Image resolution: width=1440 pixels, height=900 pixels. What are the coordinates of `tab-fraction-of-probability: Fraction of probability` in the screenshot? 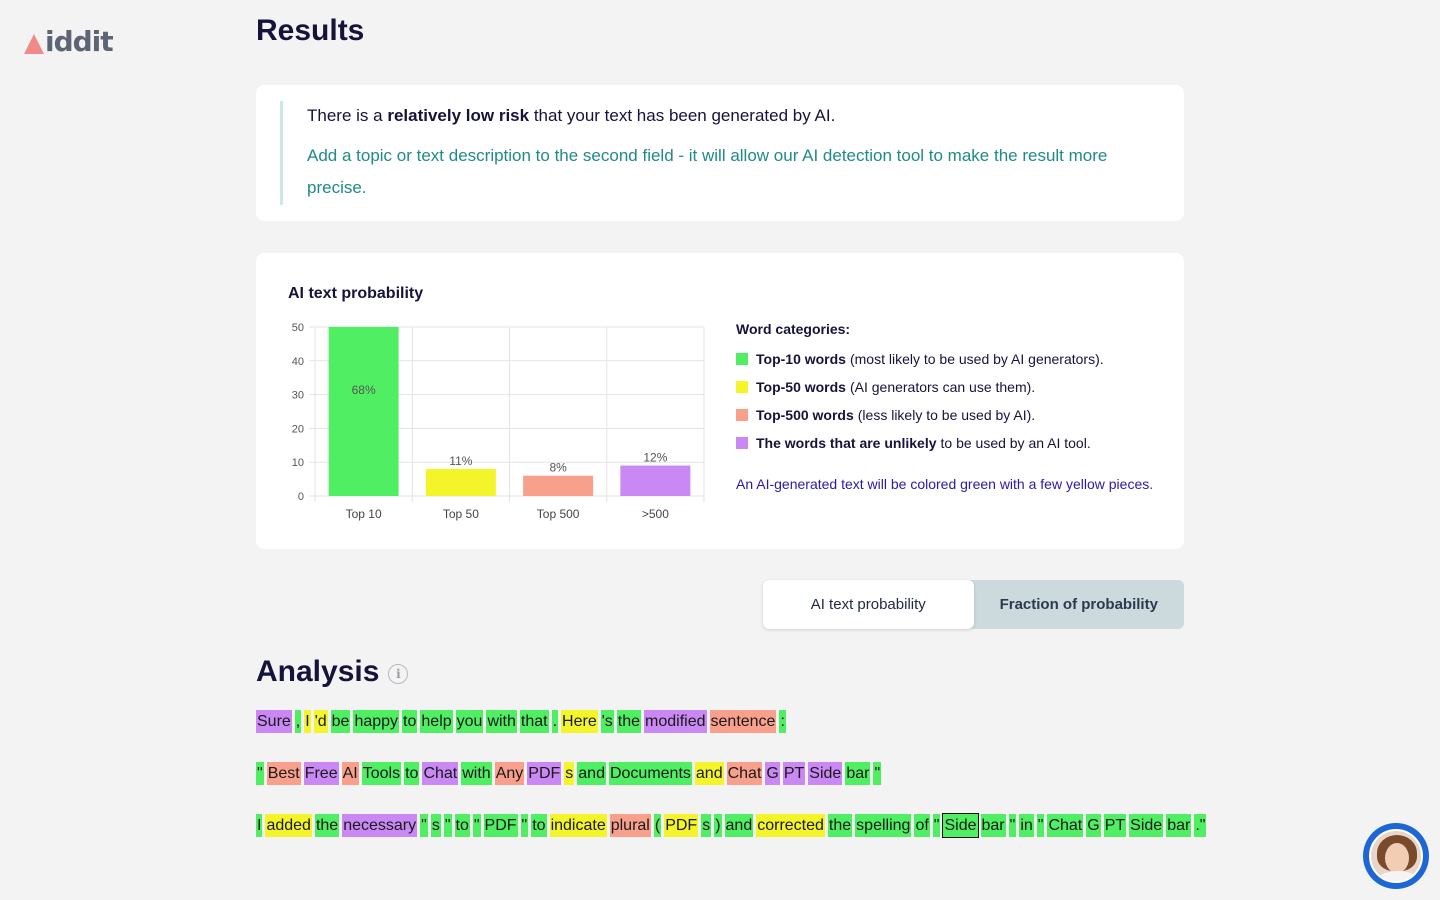 It's located at (1078, 604).